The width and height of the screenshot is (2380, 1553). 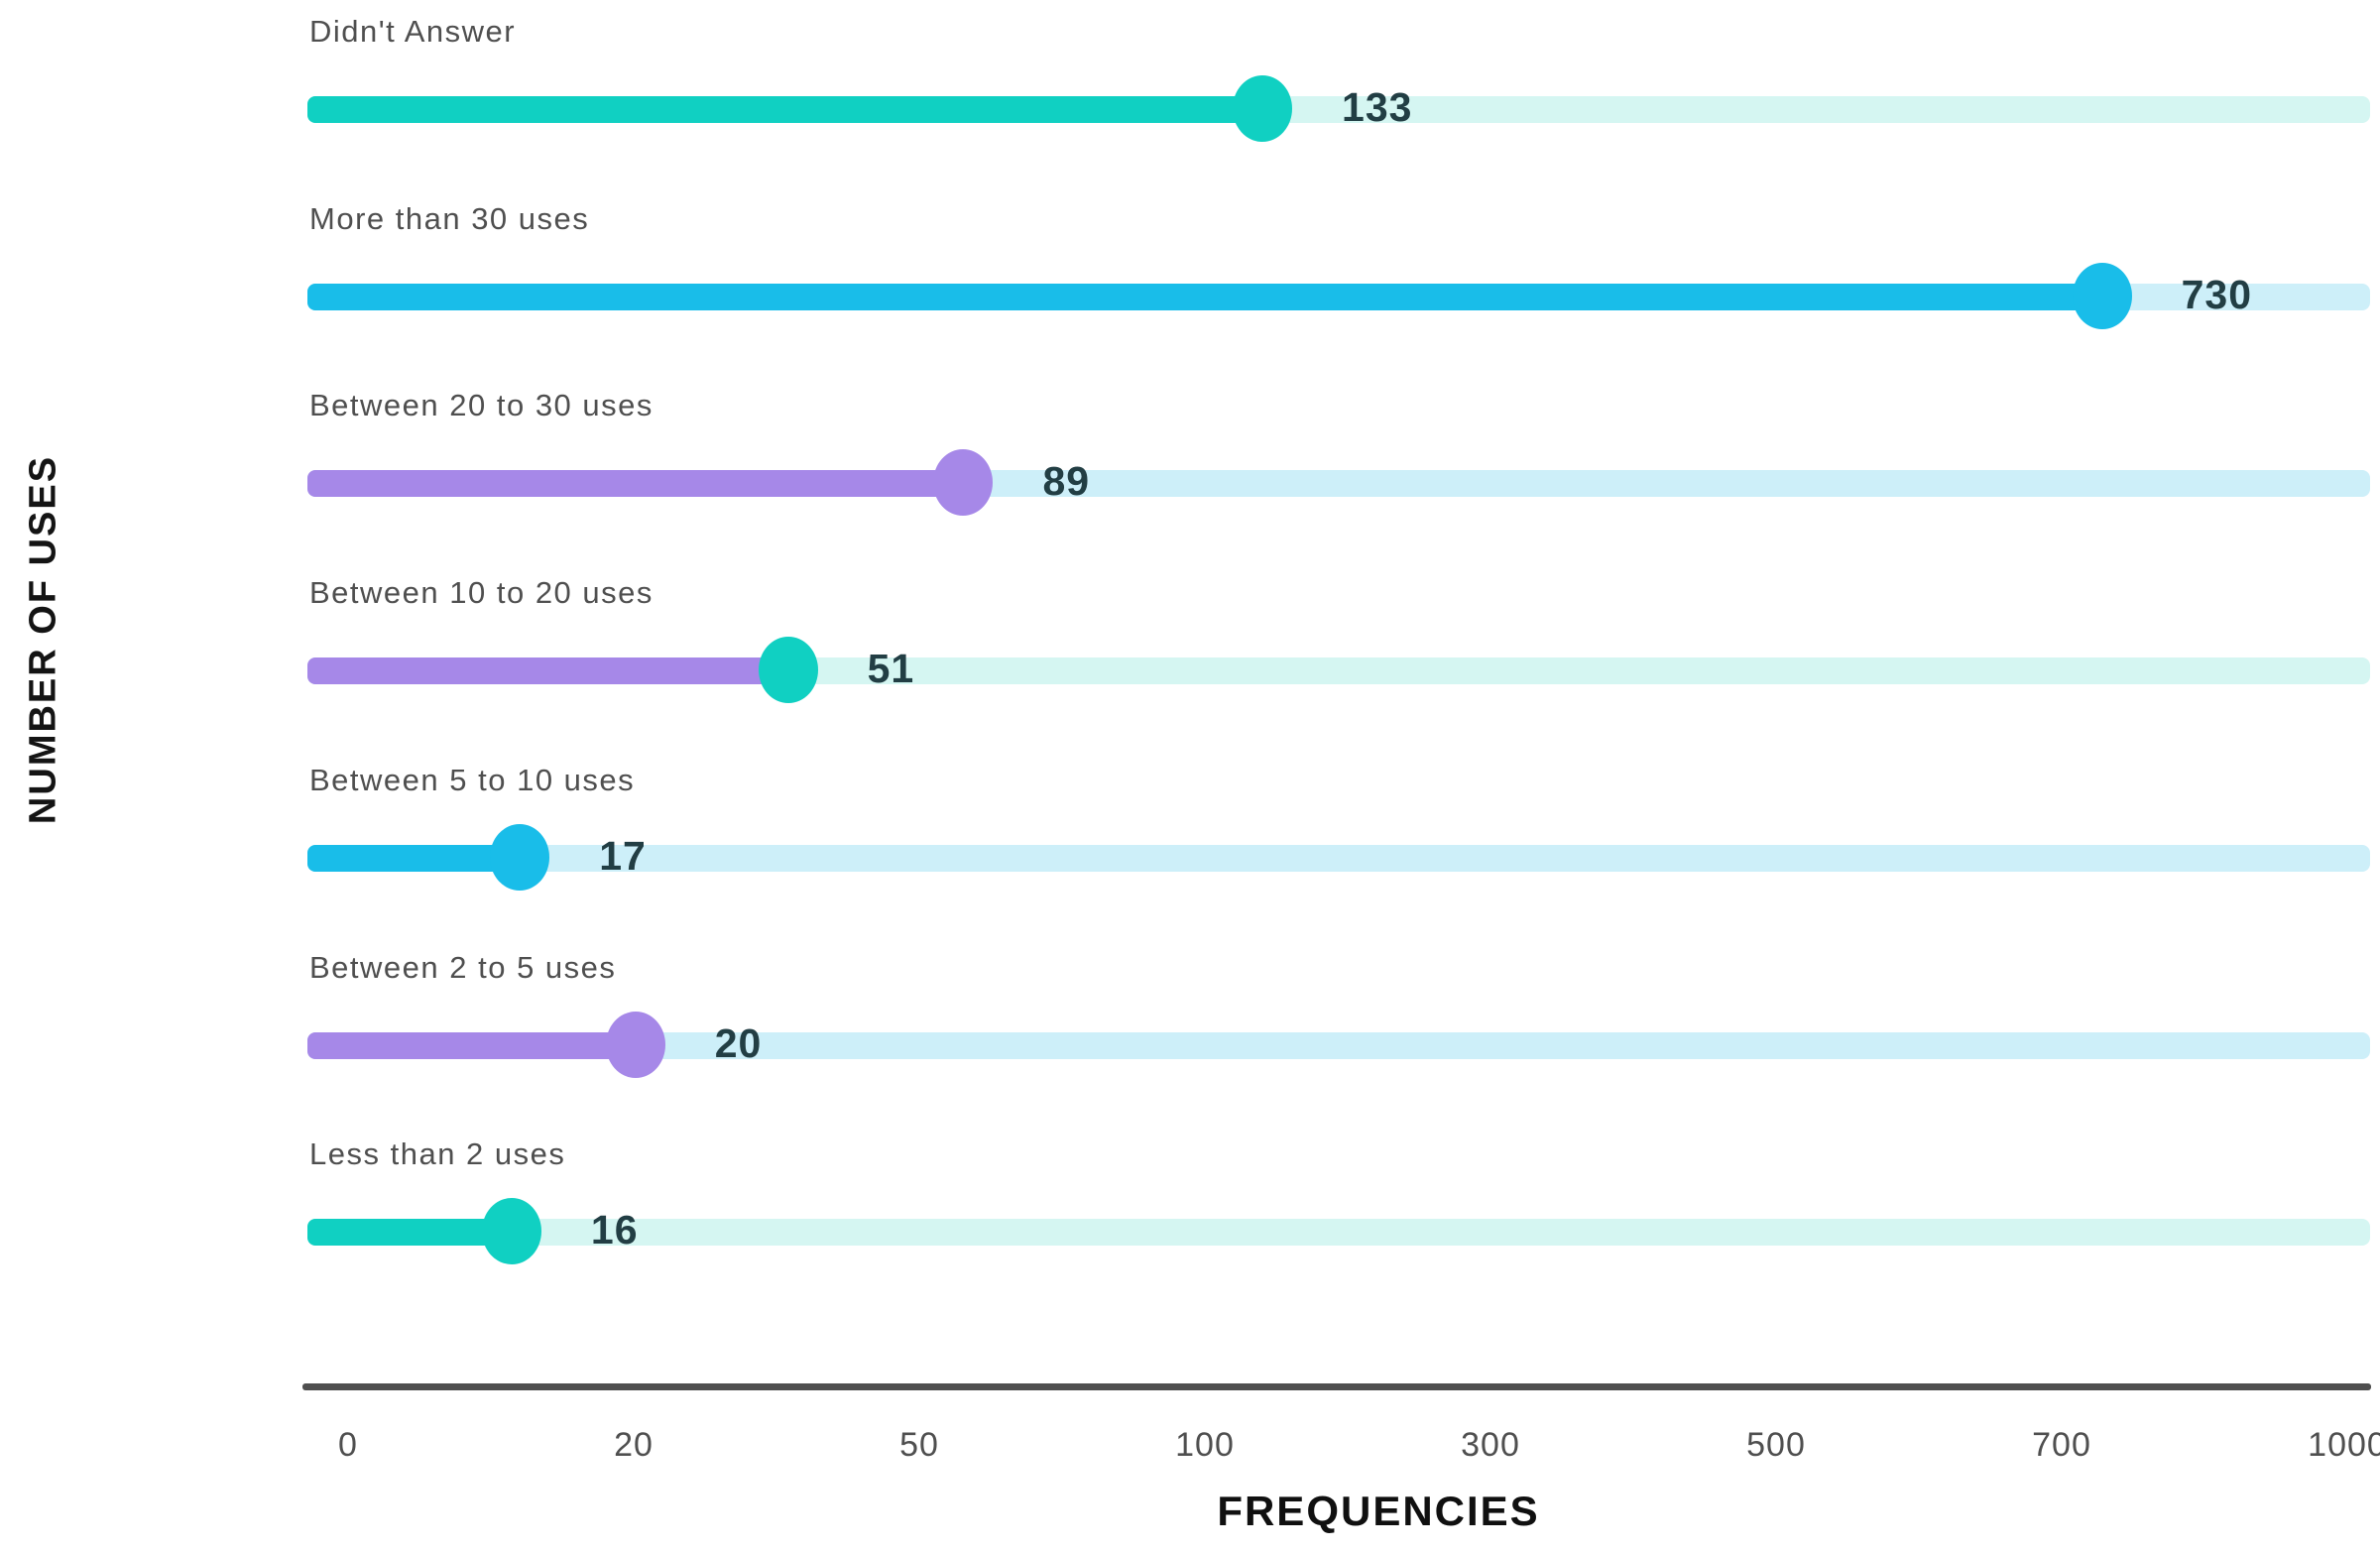 I want to click on x-tick-label: 700, so click(x=2061, y=1445).